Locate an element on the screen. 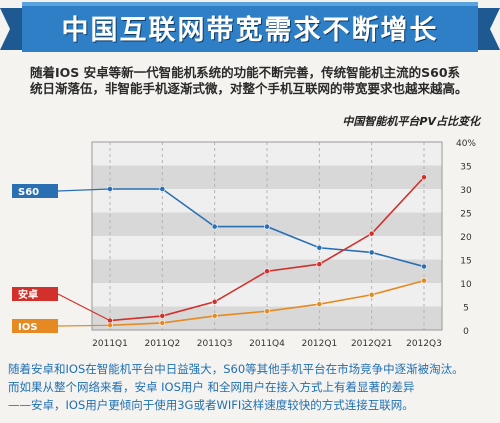 This screenshot has width=500, height=423. title-banner is located at coordinates (250, 27).